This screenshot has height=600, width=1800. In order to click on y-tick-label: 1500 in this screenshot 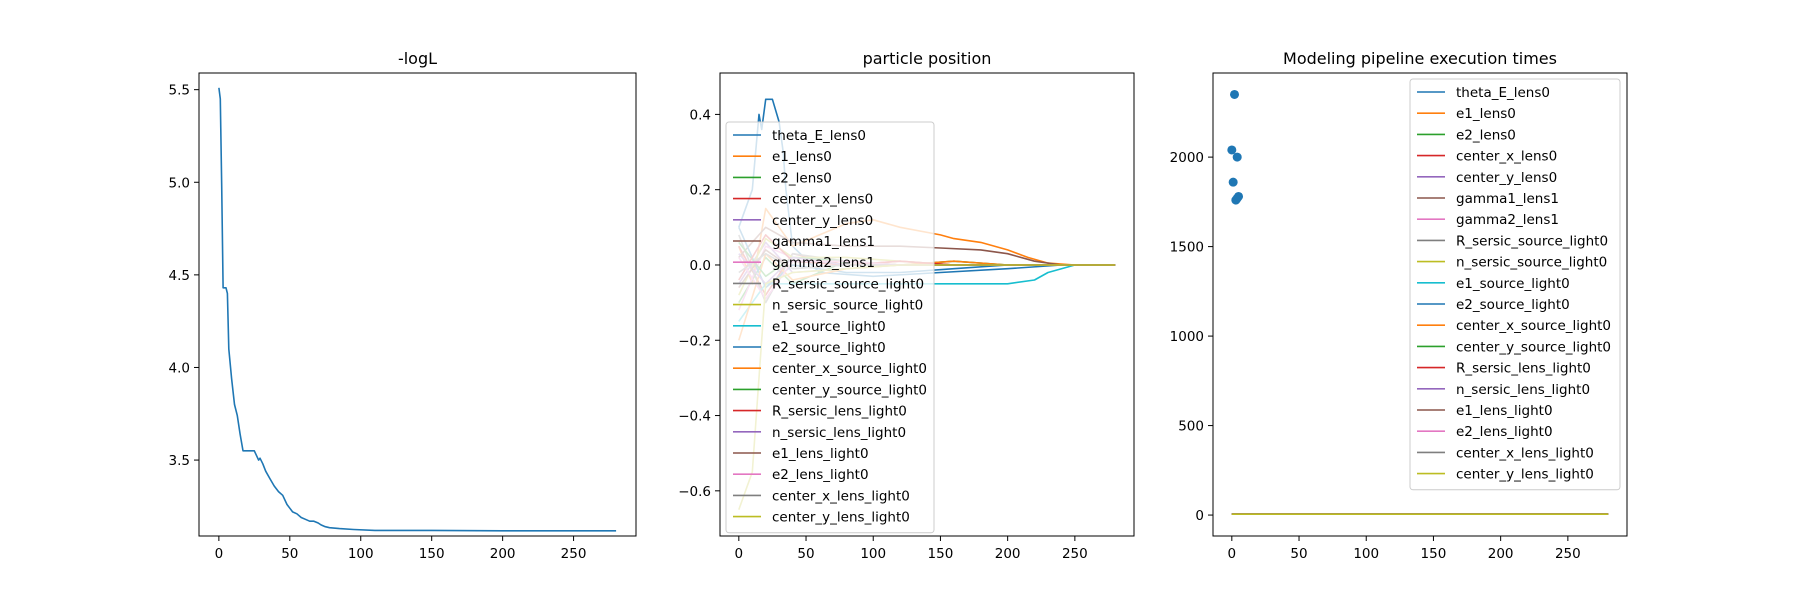, I will do `click(1187, 248)`.